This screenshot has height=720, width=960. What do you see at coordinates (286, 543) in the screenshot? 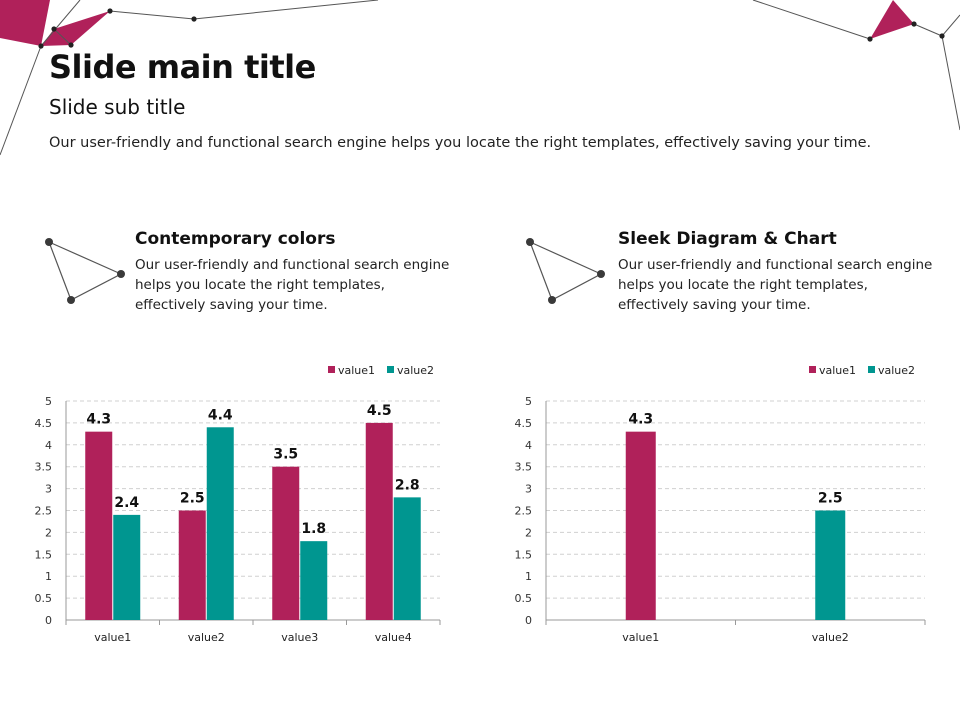
I see `bar-value1-value3` at bounding box center [286, 543].